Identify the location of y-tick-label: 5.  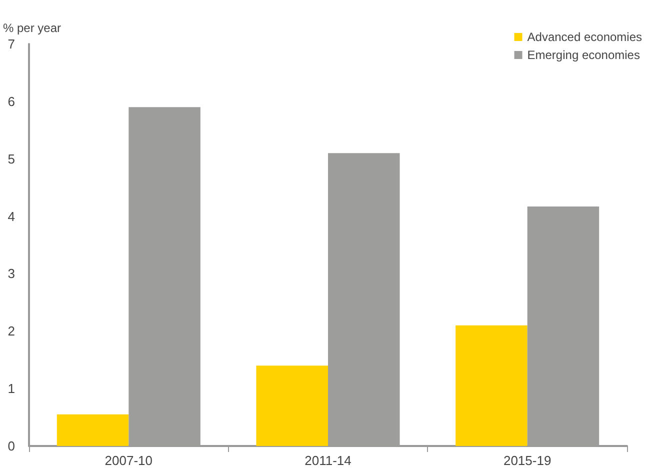
(11, 158).